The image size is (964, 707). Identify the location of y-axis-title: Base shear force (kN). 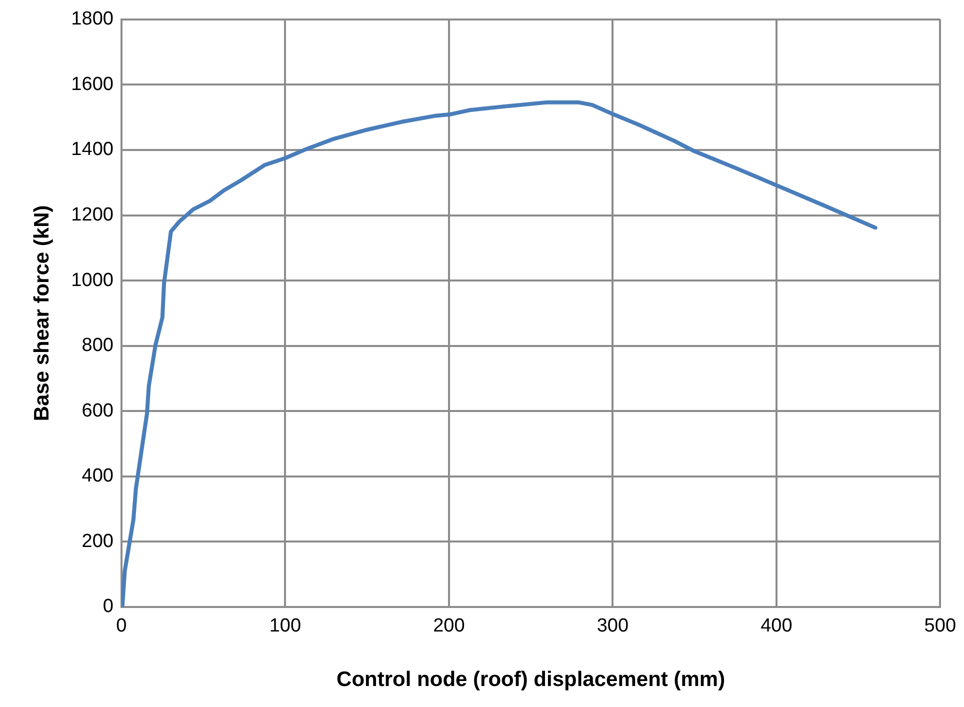
(42, 313).